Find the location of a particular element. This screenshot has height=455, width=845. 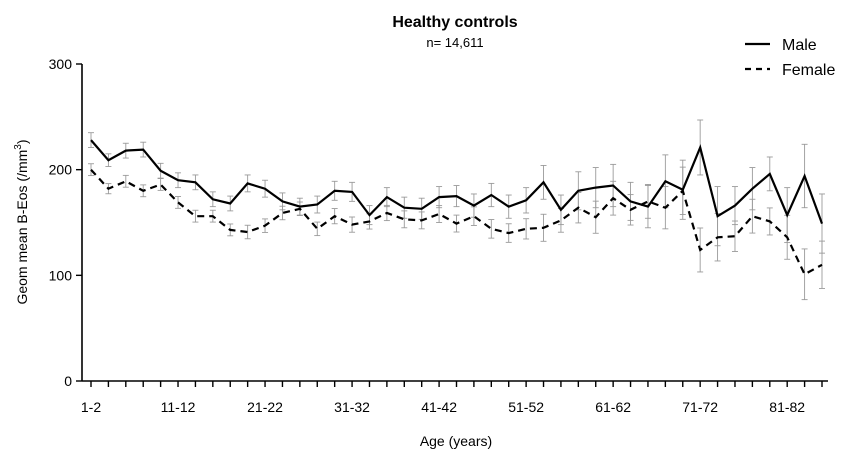

y-tick-label: 200 is located at coordinates (61, 170).